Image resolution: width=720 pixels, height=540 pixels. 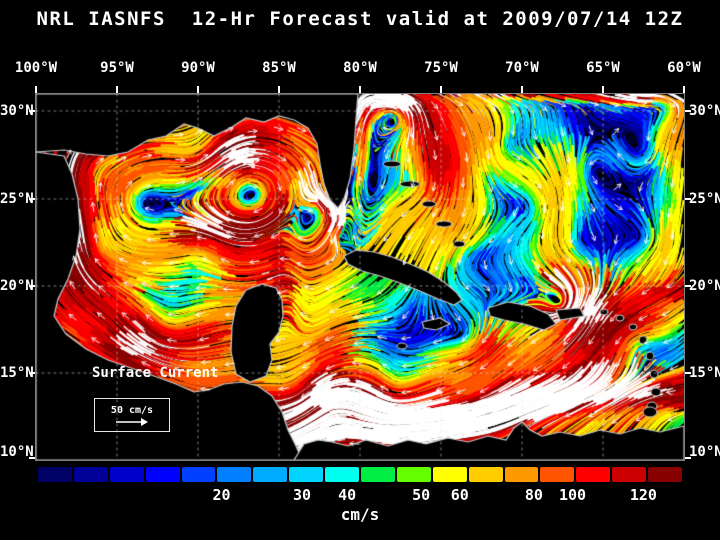 What do you see at coordinates (643, 495) in the screenshot?
I see `colorbar-tick-label: 120` at bounding box center [643, 495].